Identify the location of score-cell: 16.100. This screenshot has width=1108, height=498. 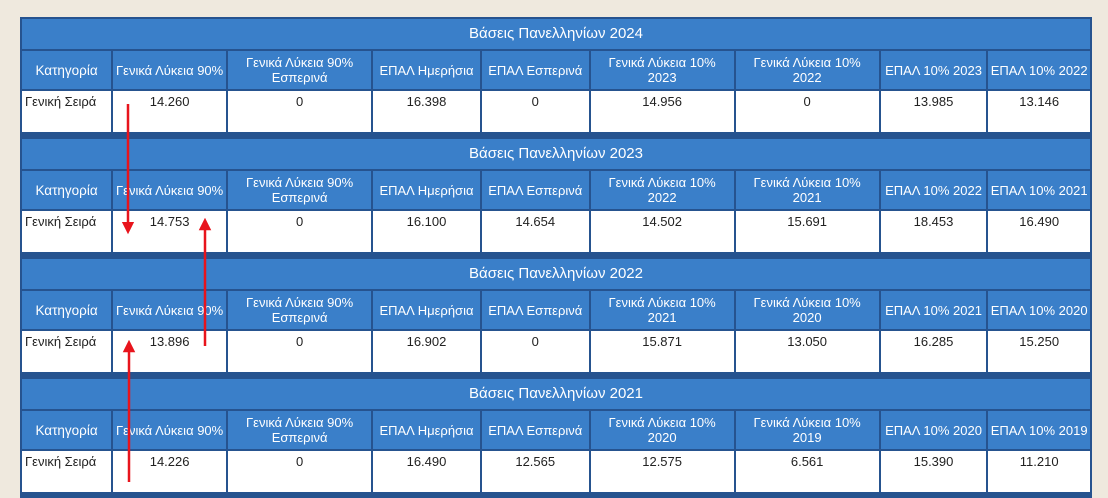
(426, 231).